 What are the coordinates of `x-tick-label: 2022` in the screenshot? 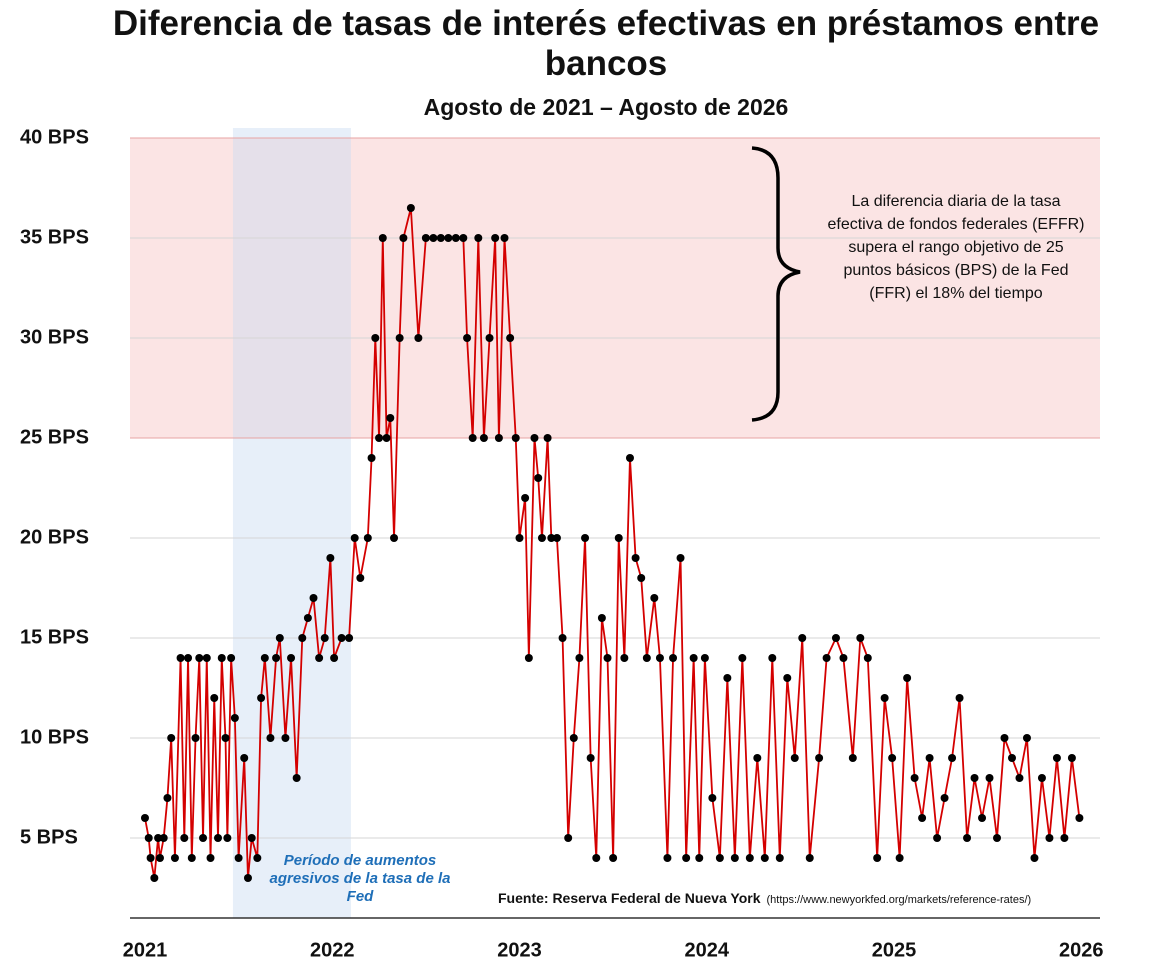 It's located at (332, 950).